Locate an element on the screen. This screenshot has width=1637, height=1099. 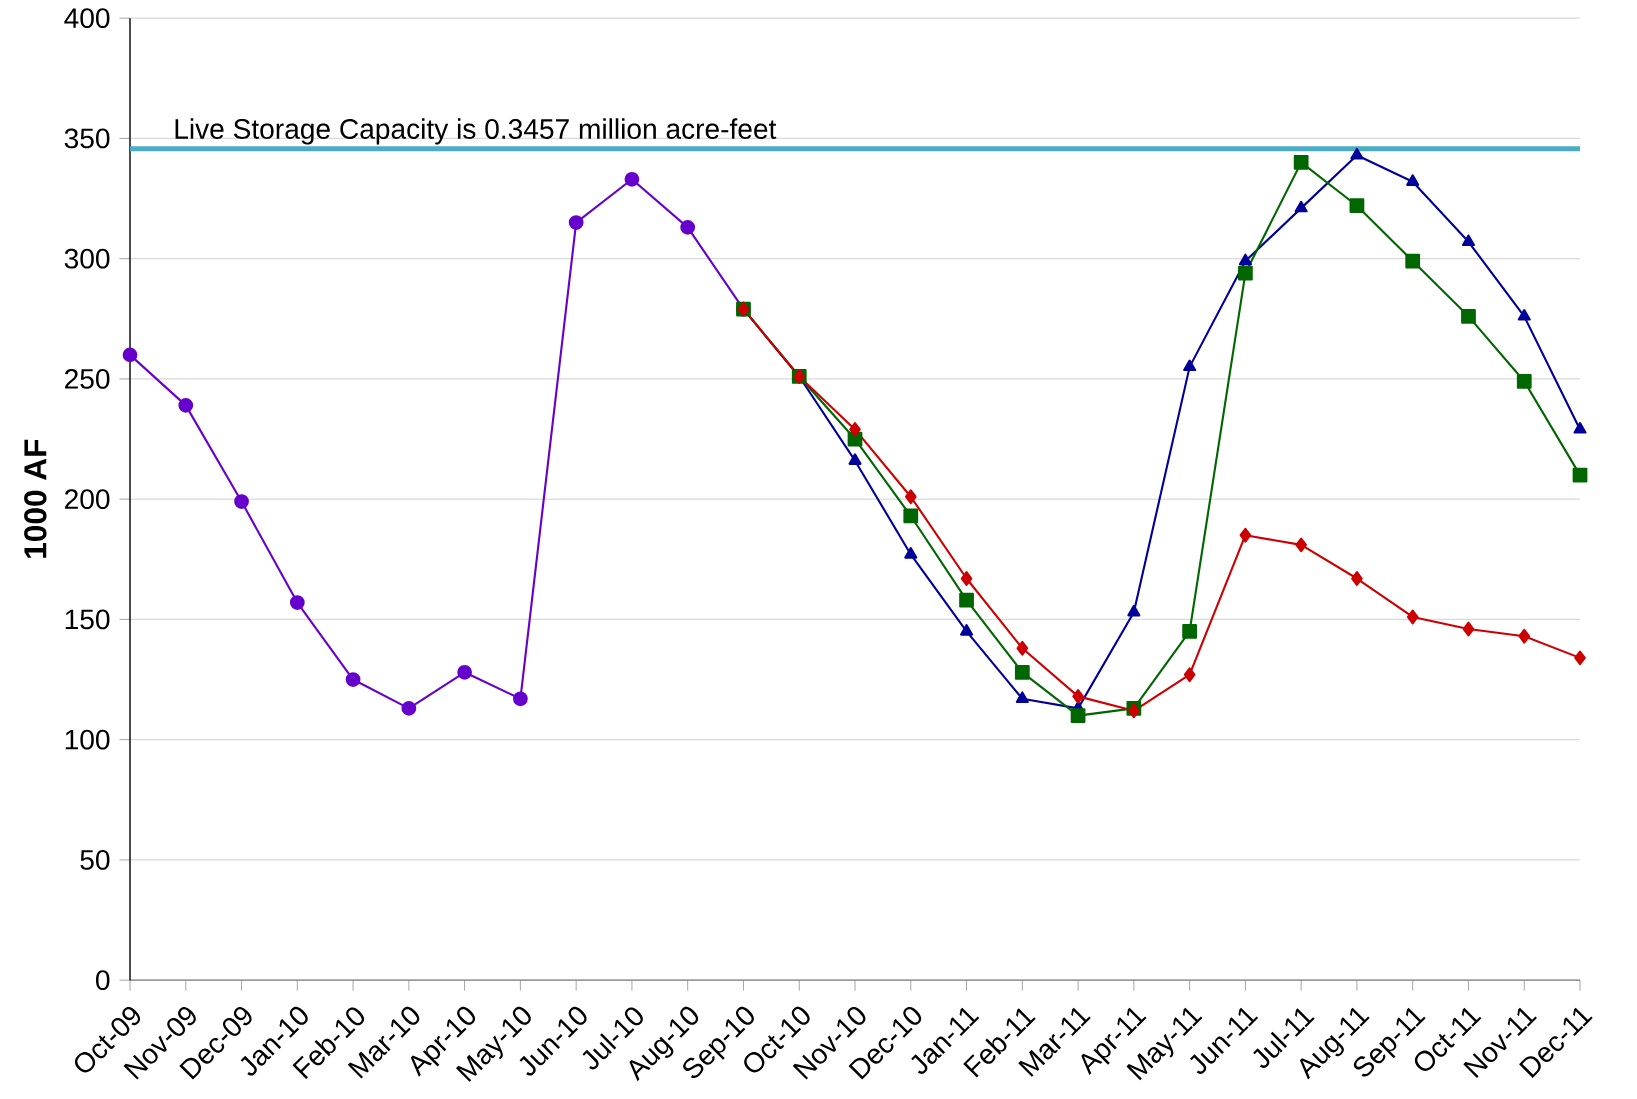
y-tick-label: 50 is located at coordinates (95, 859).